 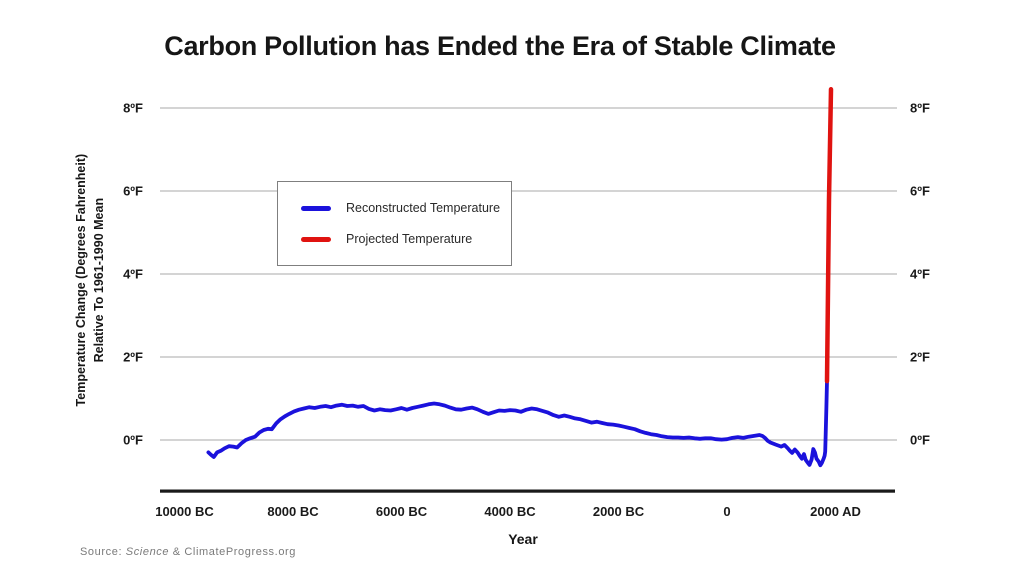 What do you see at coordinates (316, 208) in the screenshot?
I see `reconstructed-line-swatch` at bounding box center [316, 208].